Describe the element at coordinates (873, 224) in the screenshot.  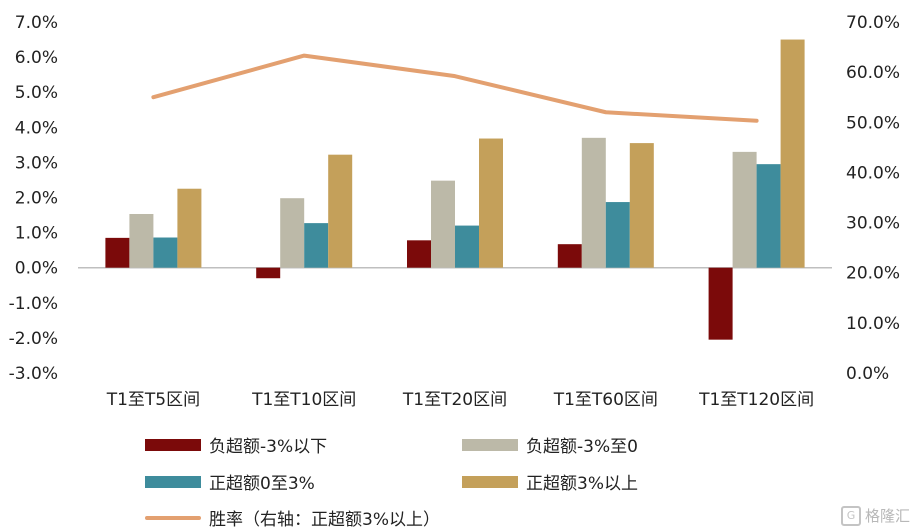
I see `right-tick-label: 30.0%` at that location.